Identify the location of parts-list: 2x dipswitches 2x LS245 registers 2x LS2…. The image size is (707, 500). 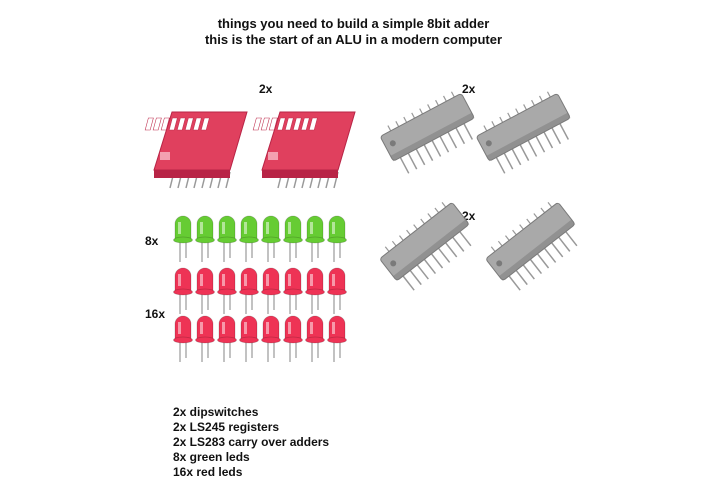
(251, 442).